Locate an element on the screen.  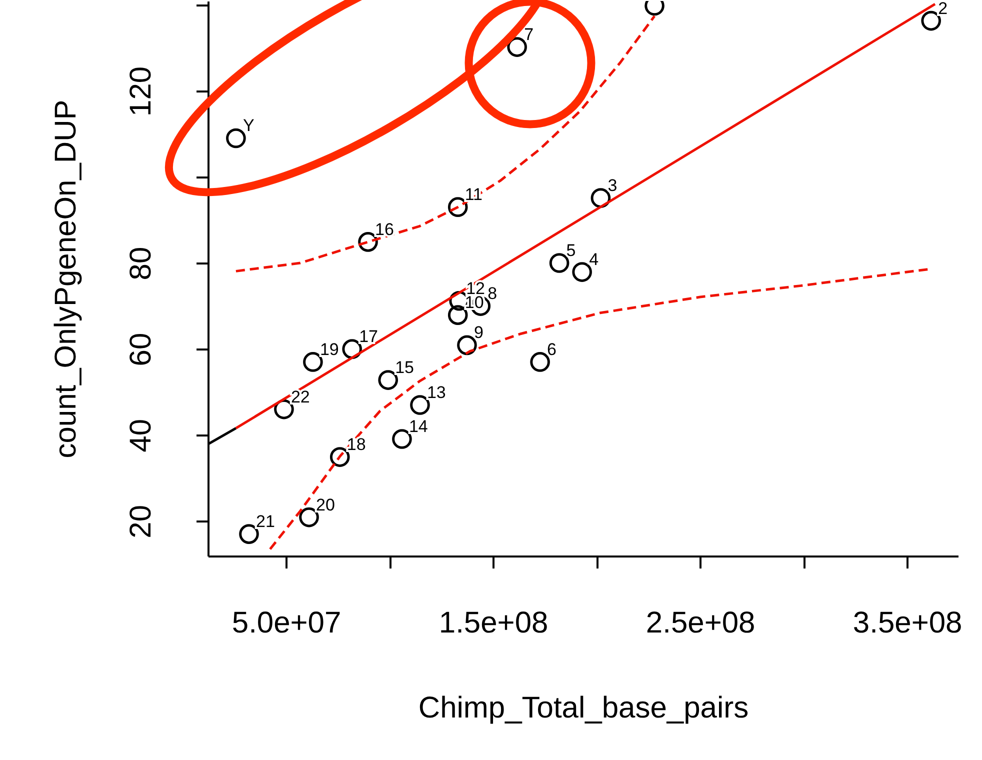
y-tick-label: 20 is located at coordinates (141, 521).